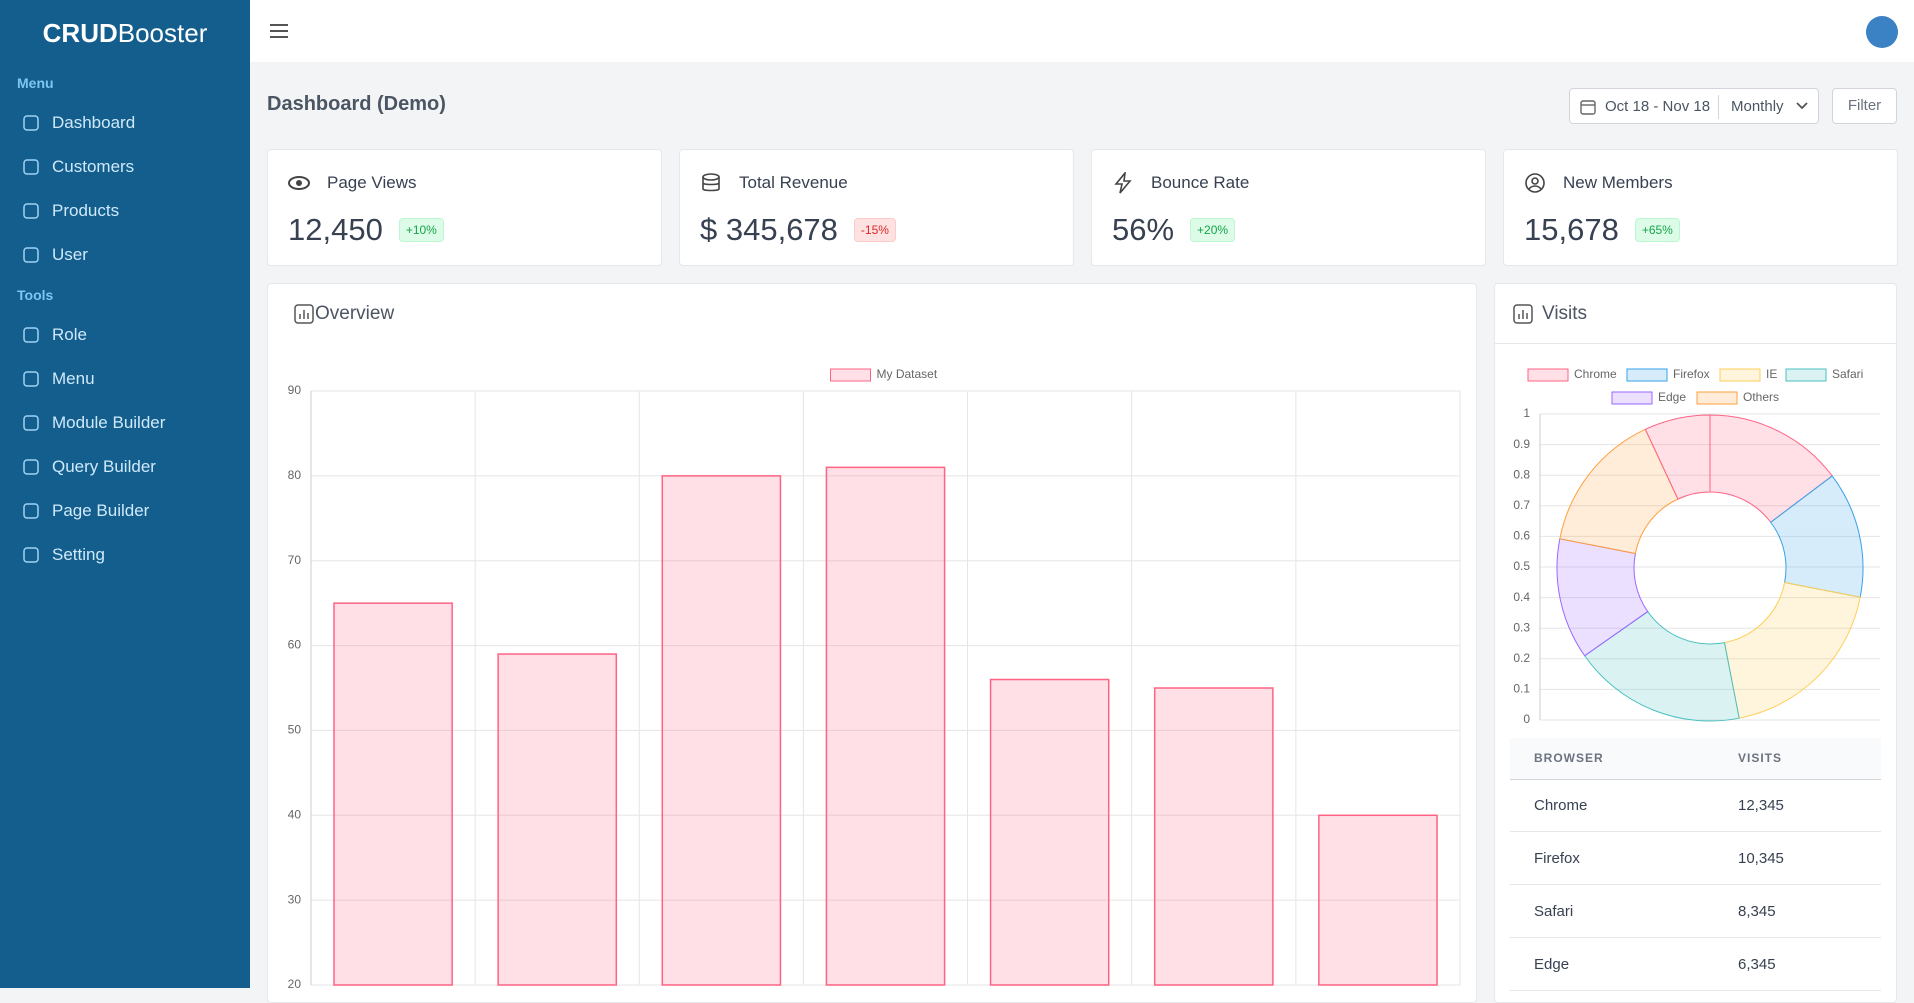 The height and width of the screenshot is (1003, 1914). What do you see at coordinates (1695, 759) in the screenshot?
I see `table-header` at bounding box center [1695, 759].